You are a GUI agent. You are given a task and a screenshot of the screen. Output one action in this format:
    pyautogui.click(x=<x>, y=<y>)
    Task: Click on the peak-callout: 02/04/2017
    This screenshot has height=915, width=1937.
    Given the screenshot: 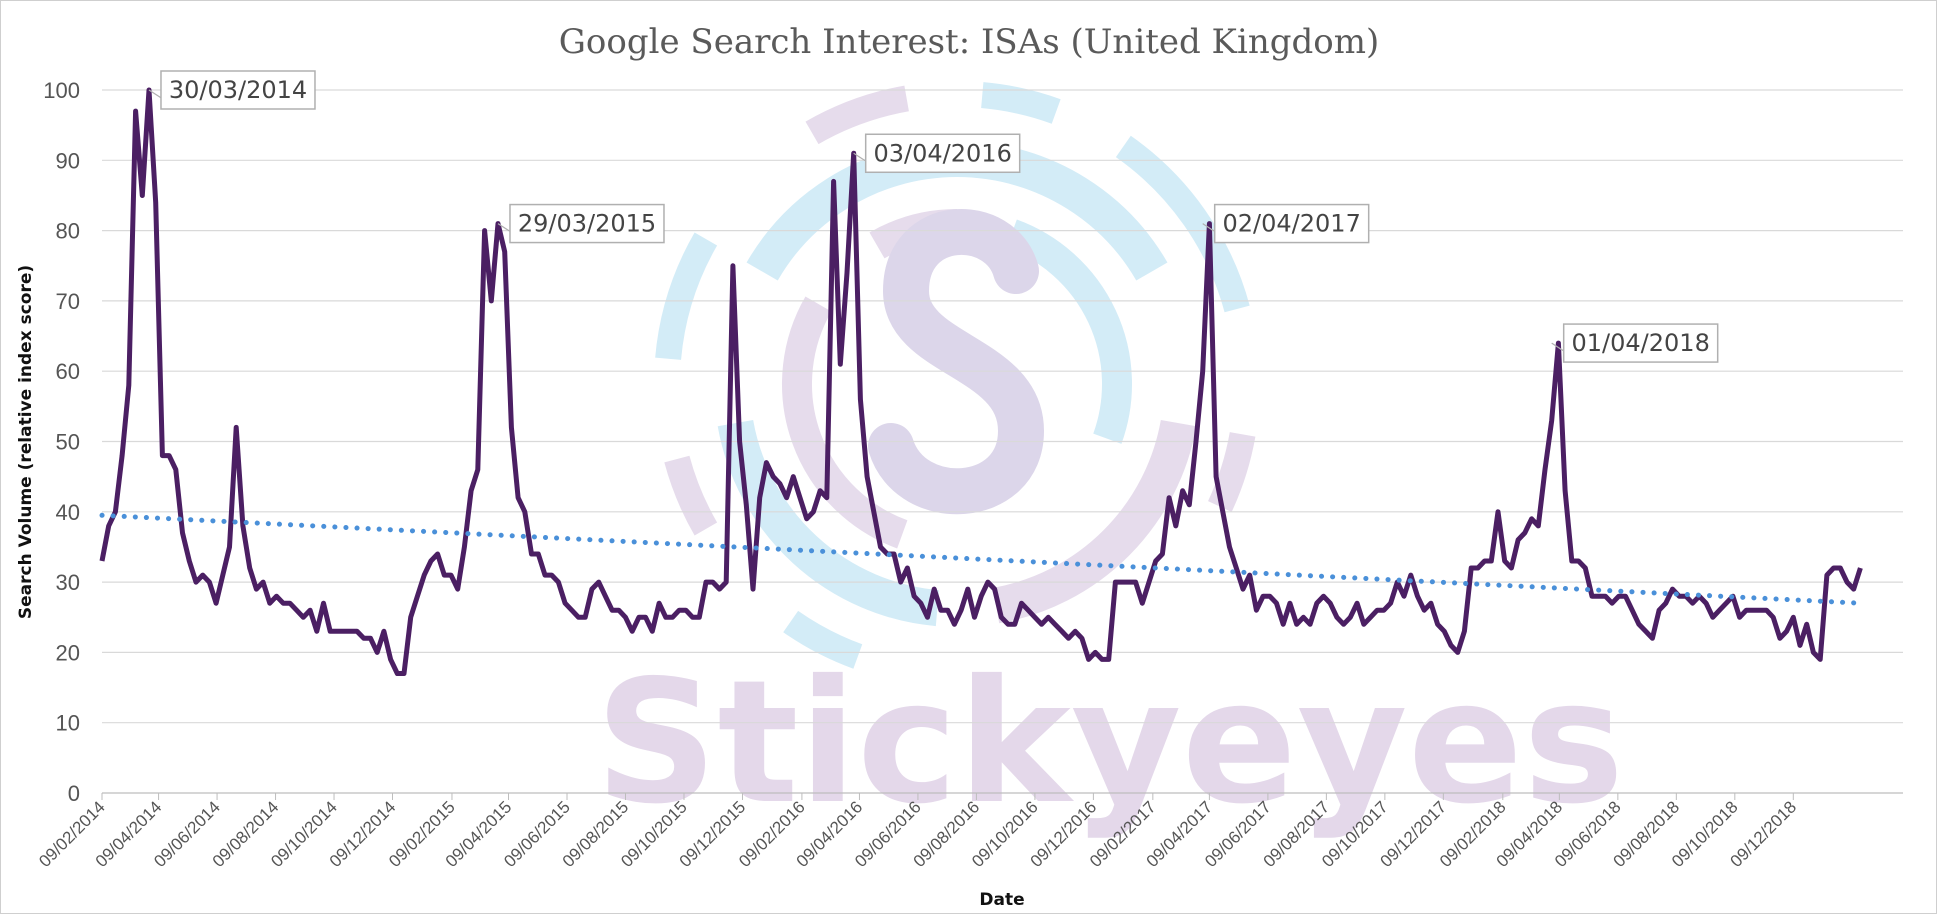 What is the action you would take?
    pyautogui.click(x=1286, y=223)
    